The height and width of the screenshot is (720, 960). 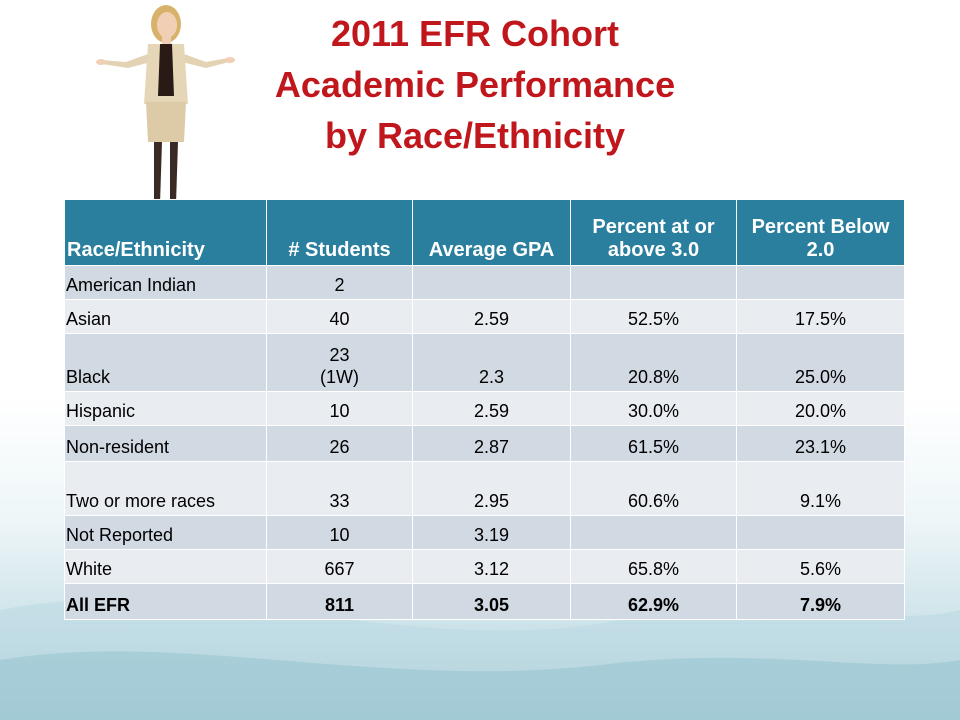 What do you see at coordinates (475, 135) in the screenshot?
I see `slide-title-line-3: by Race/Ethnicity` at bounding box center [475, 135].